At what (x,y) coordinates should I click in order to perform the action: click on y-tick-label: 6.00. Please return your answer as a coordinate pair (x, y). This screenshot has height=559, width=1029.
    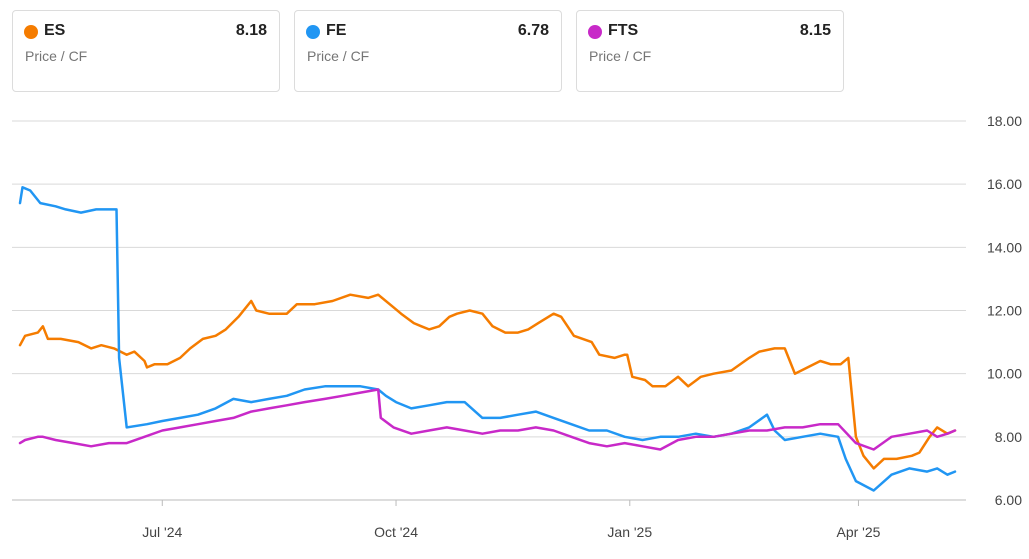
    Looking at the image, I should click on (1008, 500).